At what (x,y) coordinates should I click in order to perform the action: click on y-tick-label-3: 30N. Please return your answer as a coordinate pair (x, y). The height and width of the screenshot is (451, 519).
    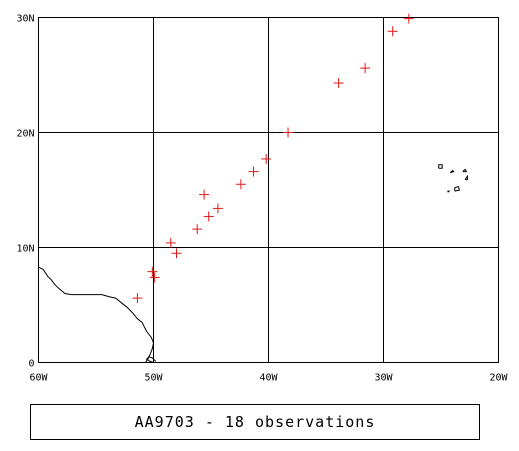
    Looking at the image, I should click on (25, 19).